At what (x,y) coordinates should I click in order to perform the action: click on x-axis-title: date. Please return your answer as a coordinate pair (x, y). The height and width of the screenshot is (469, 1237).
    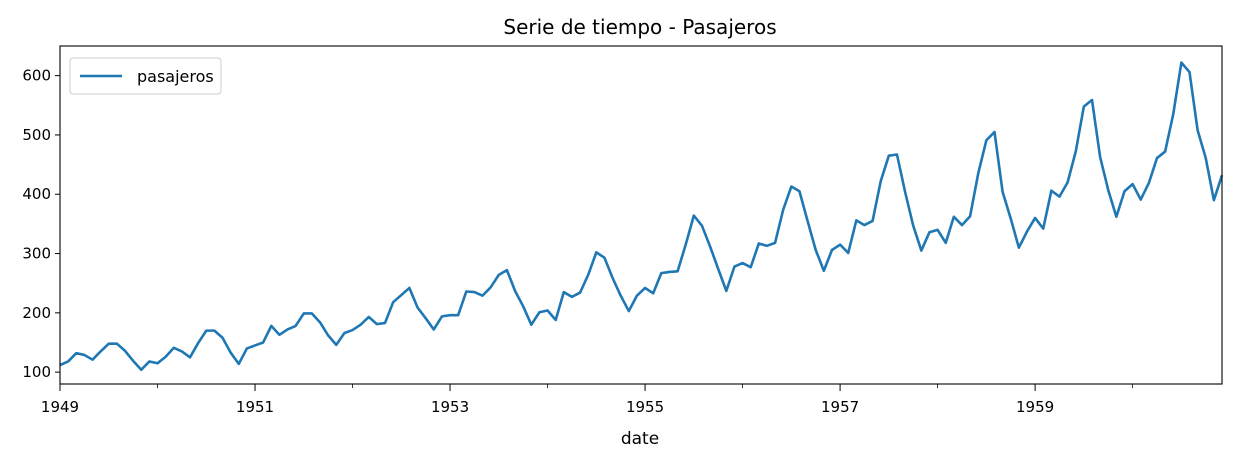
    Looking at the image, I should click on (640, 439).